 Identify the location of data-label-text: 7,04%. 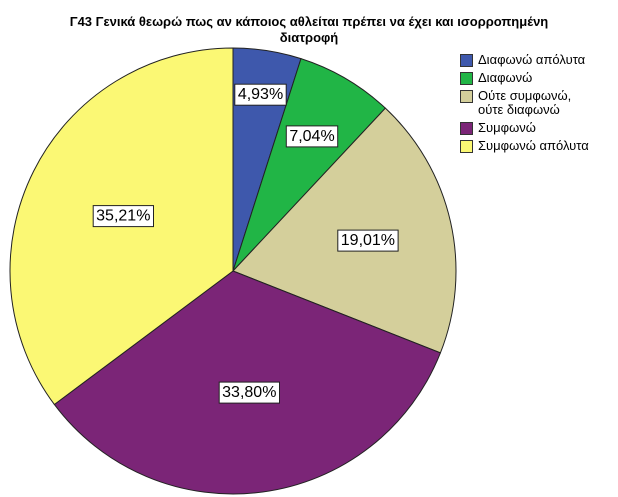
(311, 136).